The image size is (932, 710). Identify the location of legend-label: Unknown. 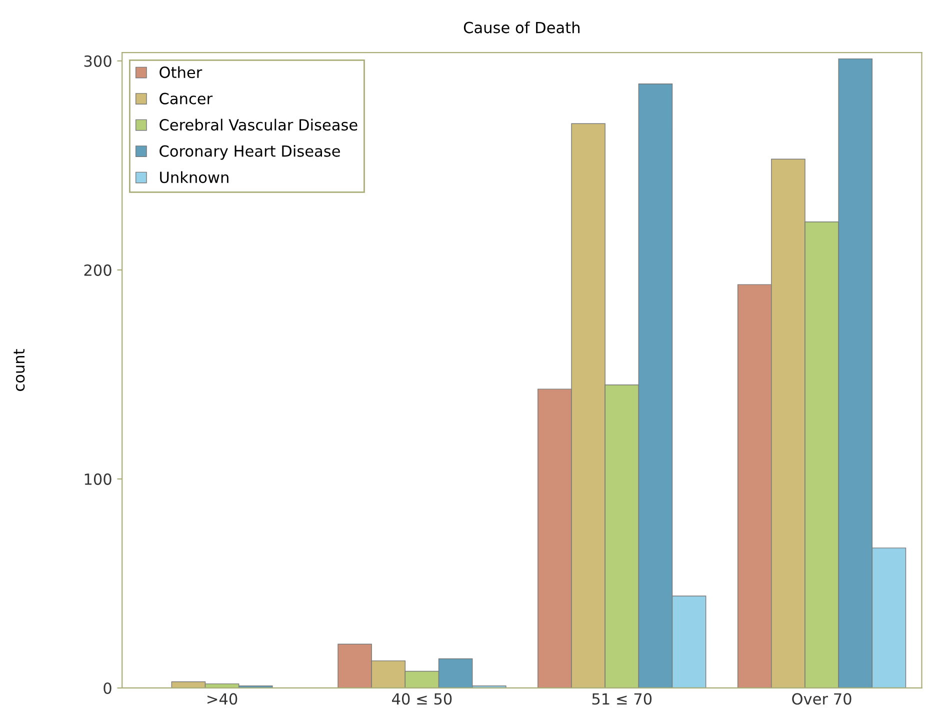
(194, 177).